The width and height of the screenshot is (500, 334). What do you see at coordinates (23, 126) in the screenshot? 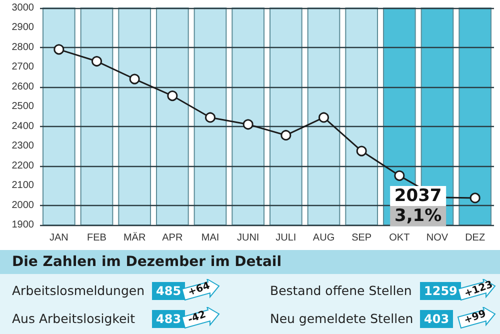
I see `y-tick-label: 2400` at bounding box center [23, 126].